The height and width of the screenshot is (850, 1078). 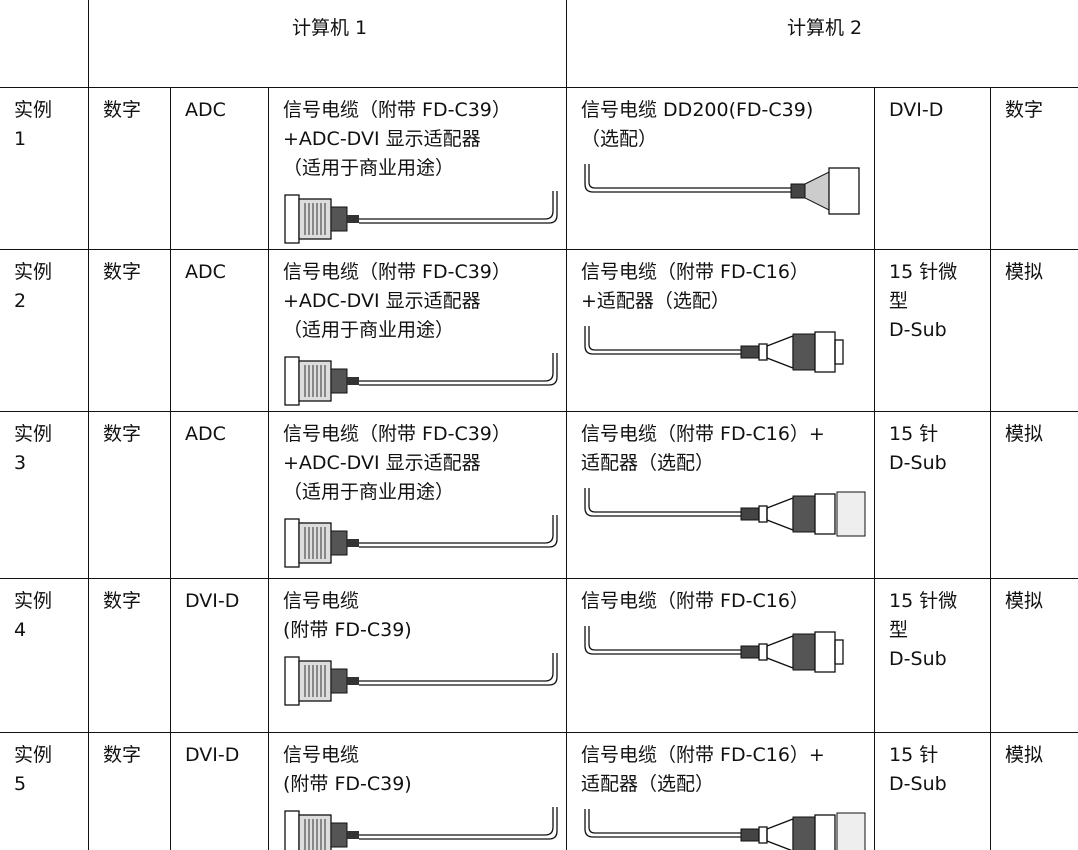 I want to click on cell-text: D-Sub, so click(x=918, y=330).